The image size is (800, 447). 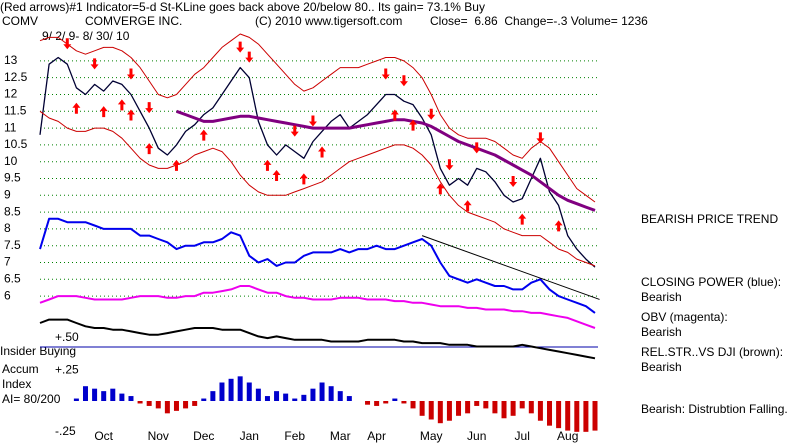 What do you see at coordinates (712, 352) in the screenshot?
I see `legend-label: REL.STR..VS DJI (brown):` at bounding box center [712, 352].